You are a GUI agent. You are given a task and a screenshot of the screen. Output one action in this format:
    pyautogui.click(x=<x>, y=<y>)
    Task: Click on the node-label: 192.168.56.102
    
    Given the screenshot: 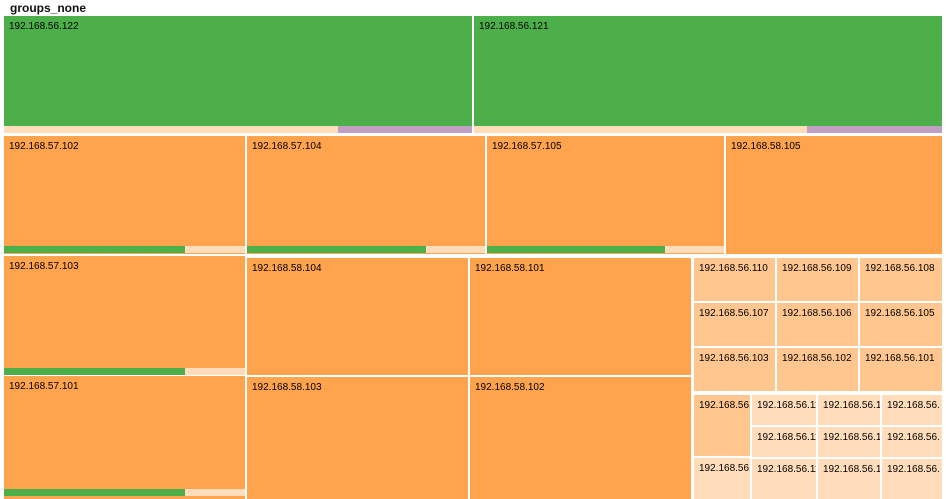 What is the action you would take?
    pyautogui.click(x=817, y=358)
    